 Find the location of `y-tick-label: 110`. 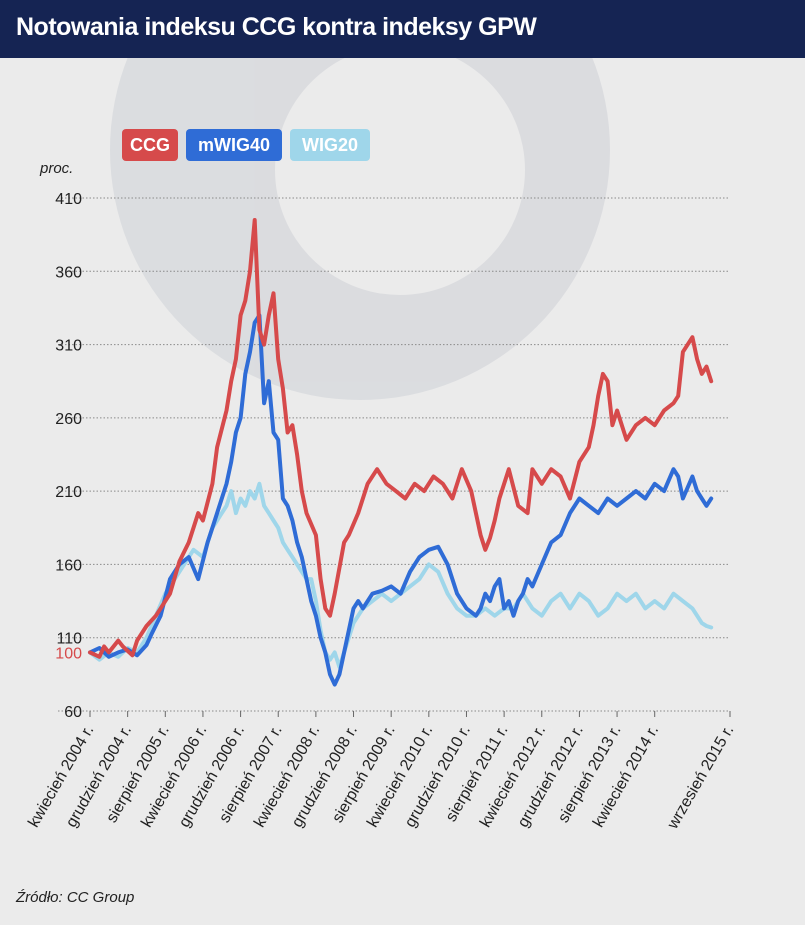

y-tick-label: 110 is located at coordinates (69, 639).